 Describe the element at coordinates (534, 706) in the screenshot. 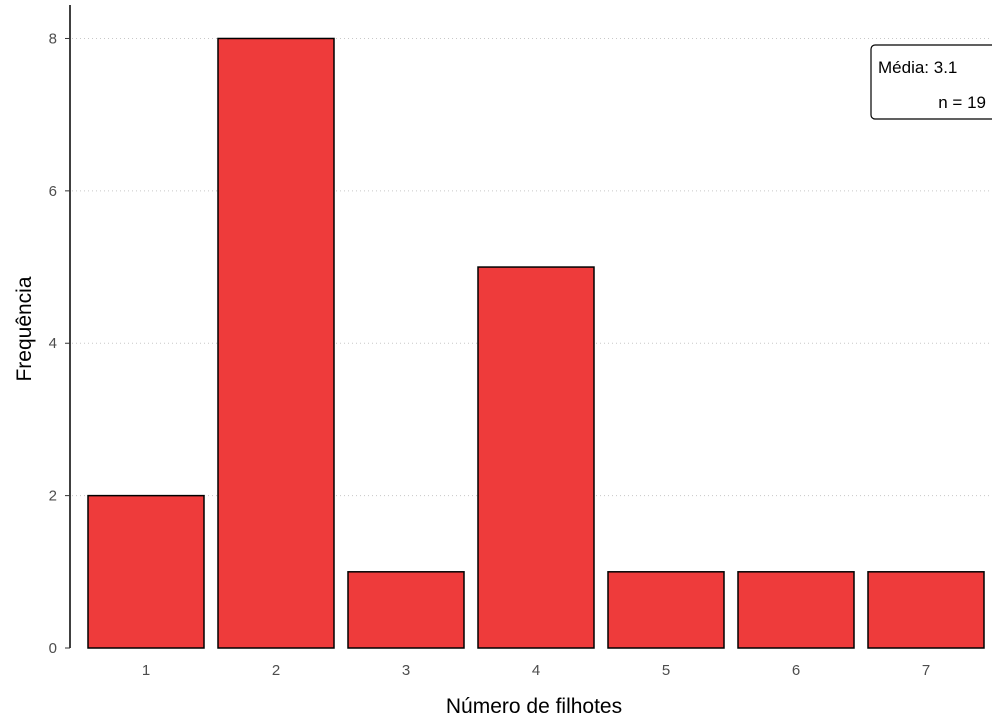

I see `x-axis-title: Número de filhotes` at that location.